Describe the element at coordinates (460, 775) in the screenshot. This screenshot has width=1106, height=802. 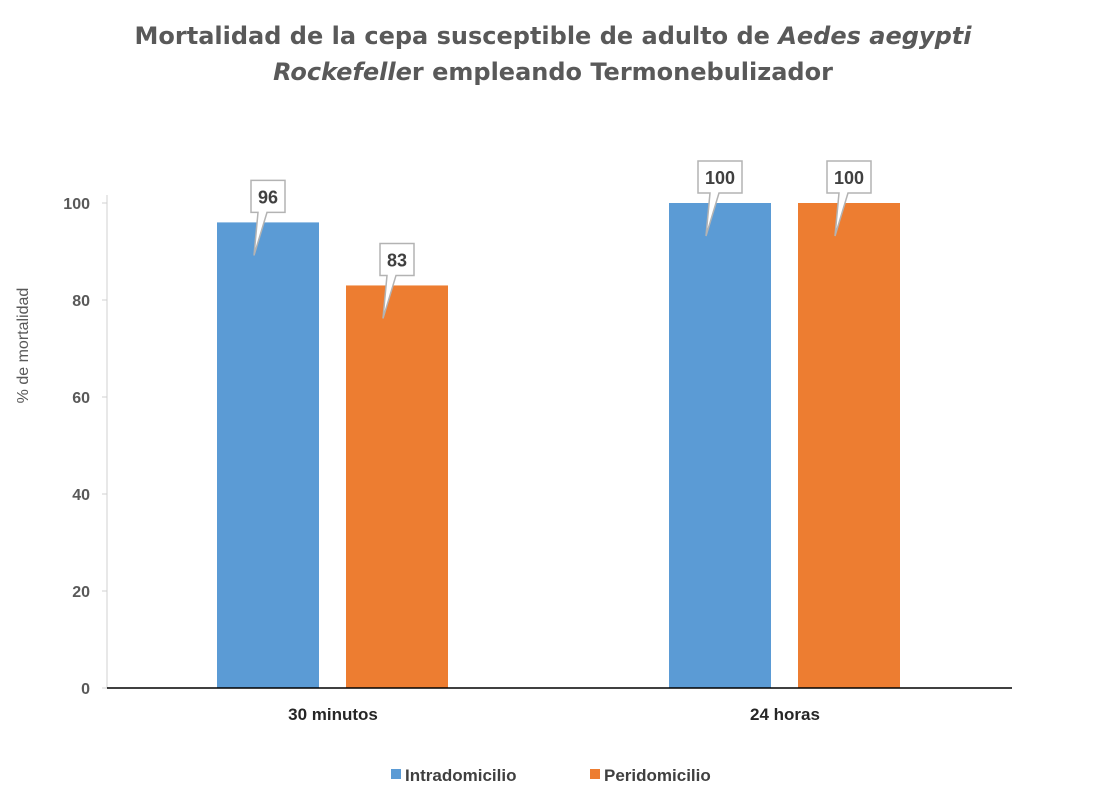
I see `legend-label: Intradomicilio` at that location.